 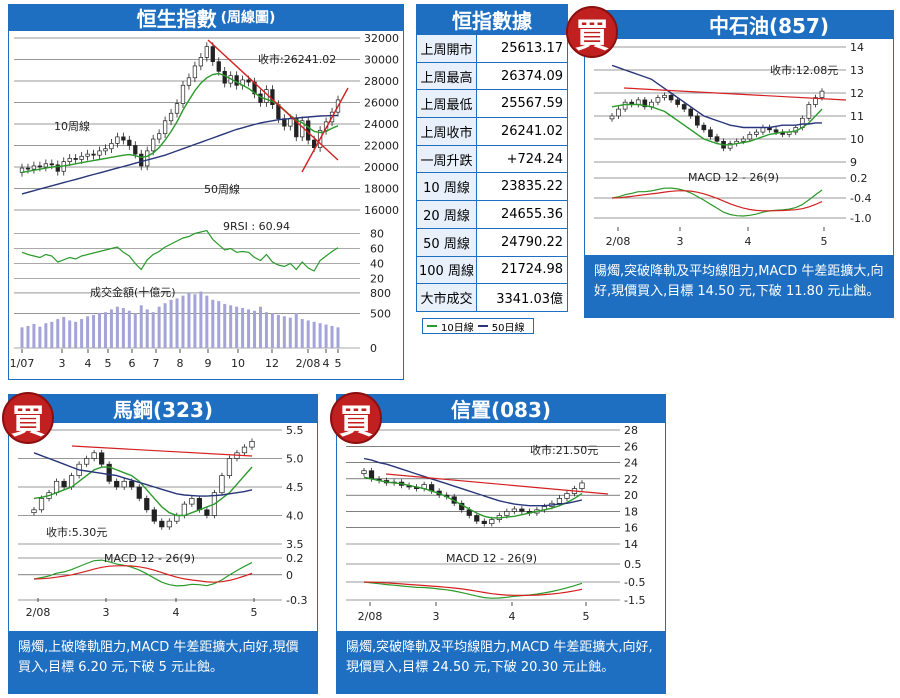 What do you see at coordinates (492, 187) in the screenshot?
I see `stats-row: 10 周線 23835.22` at bounding box center [492, 187].